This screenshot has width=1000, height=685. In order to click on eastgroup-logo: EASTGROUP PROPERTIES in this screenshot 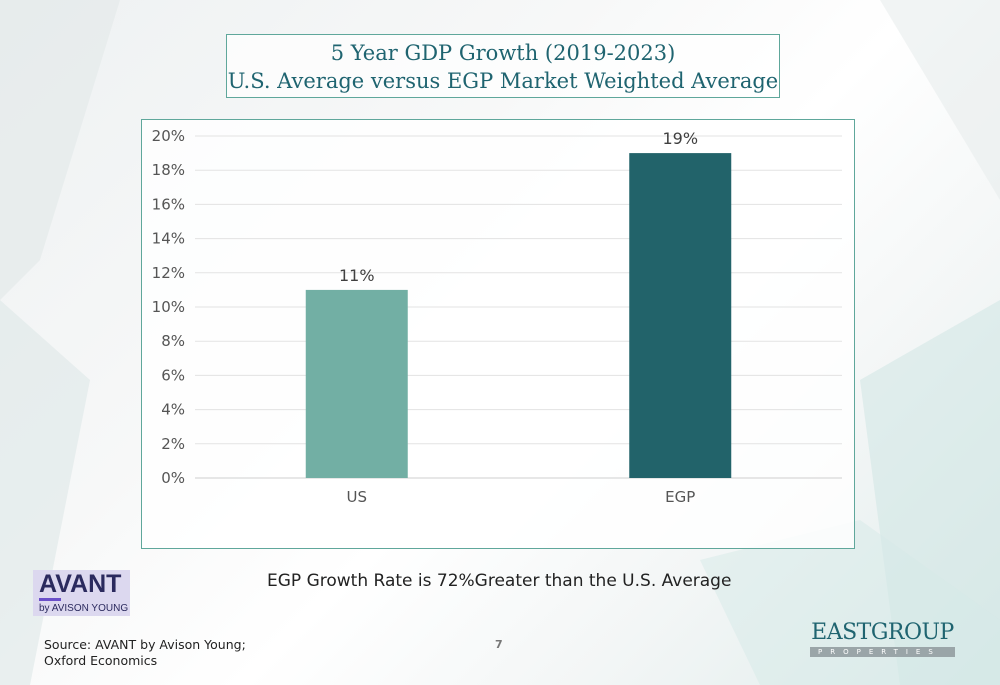, I will do `click(882, 638)`.